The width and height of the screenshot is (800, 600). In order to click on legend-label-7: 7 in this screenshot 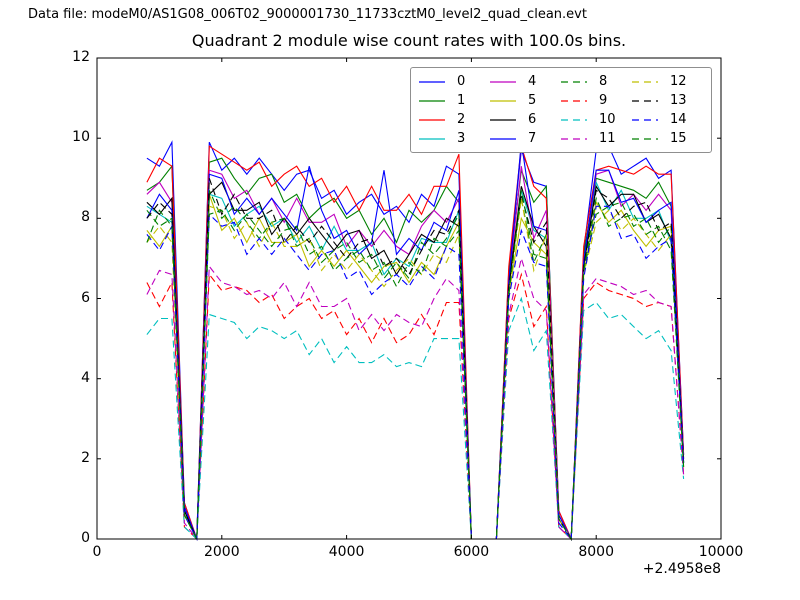, I will do `click(532, 138)`.